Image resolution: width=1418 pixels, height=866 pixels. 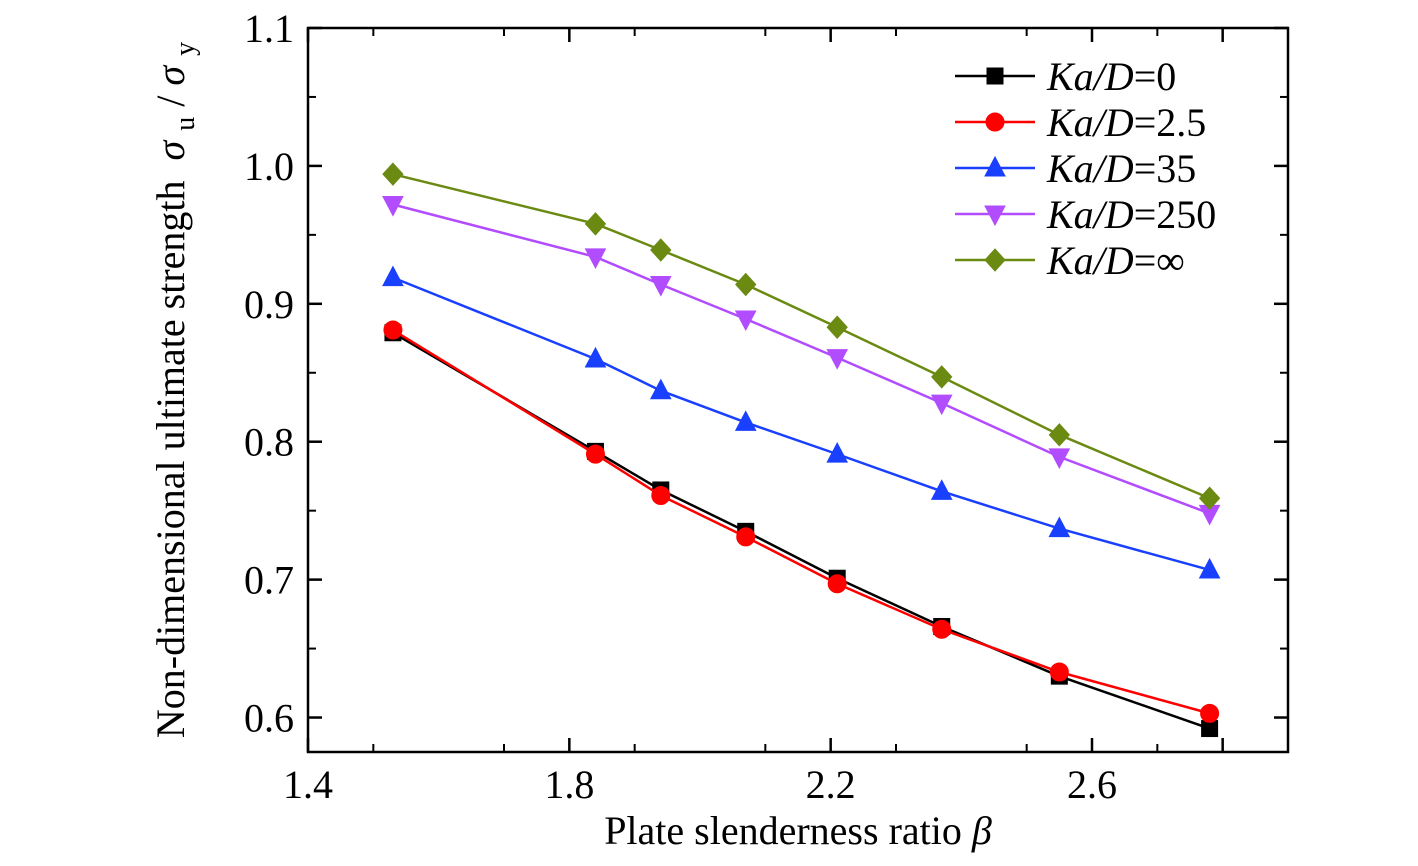 I want to click on x-tick-label: 2.2, so click(x=831, y=784).